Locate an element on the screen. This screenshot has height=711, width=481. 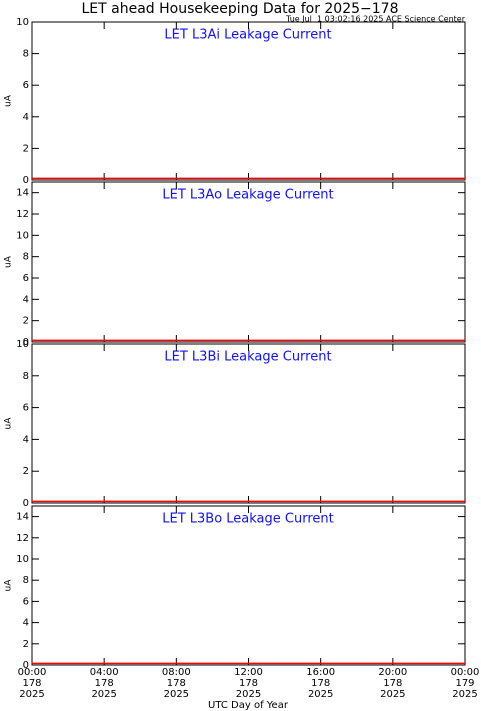
x-tick-label: 08:00 is located at coordinates (176, 672).